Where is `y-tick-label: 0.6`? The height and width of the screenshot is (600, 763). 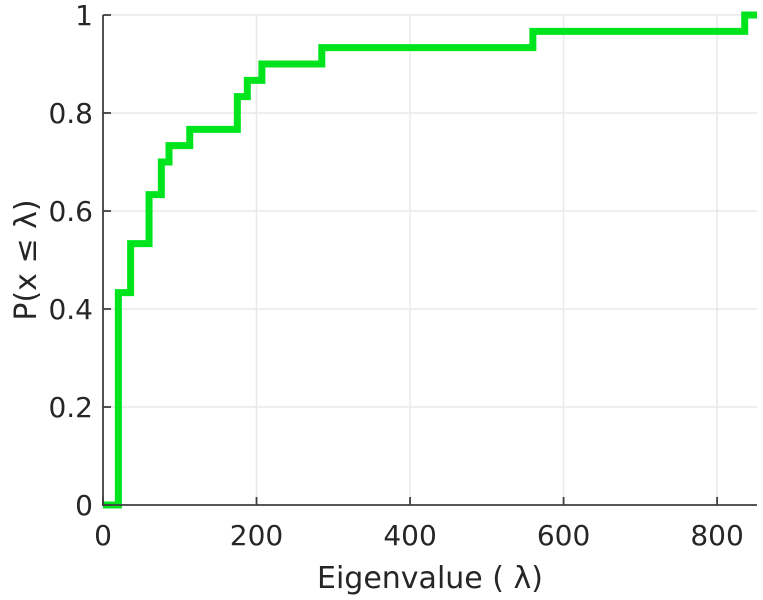 y-tick-label: 0.6 is located at coordinates (70, 211).